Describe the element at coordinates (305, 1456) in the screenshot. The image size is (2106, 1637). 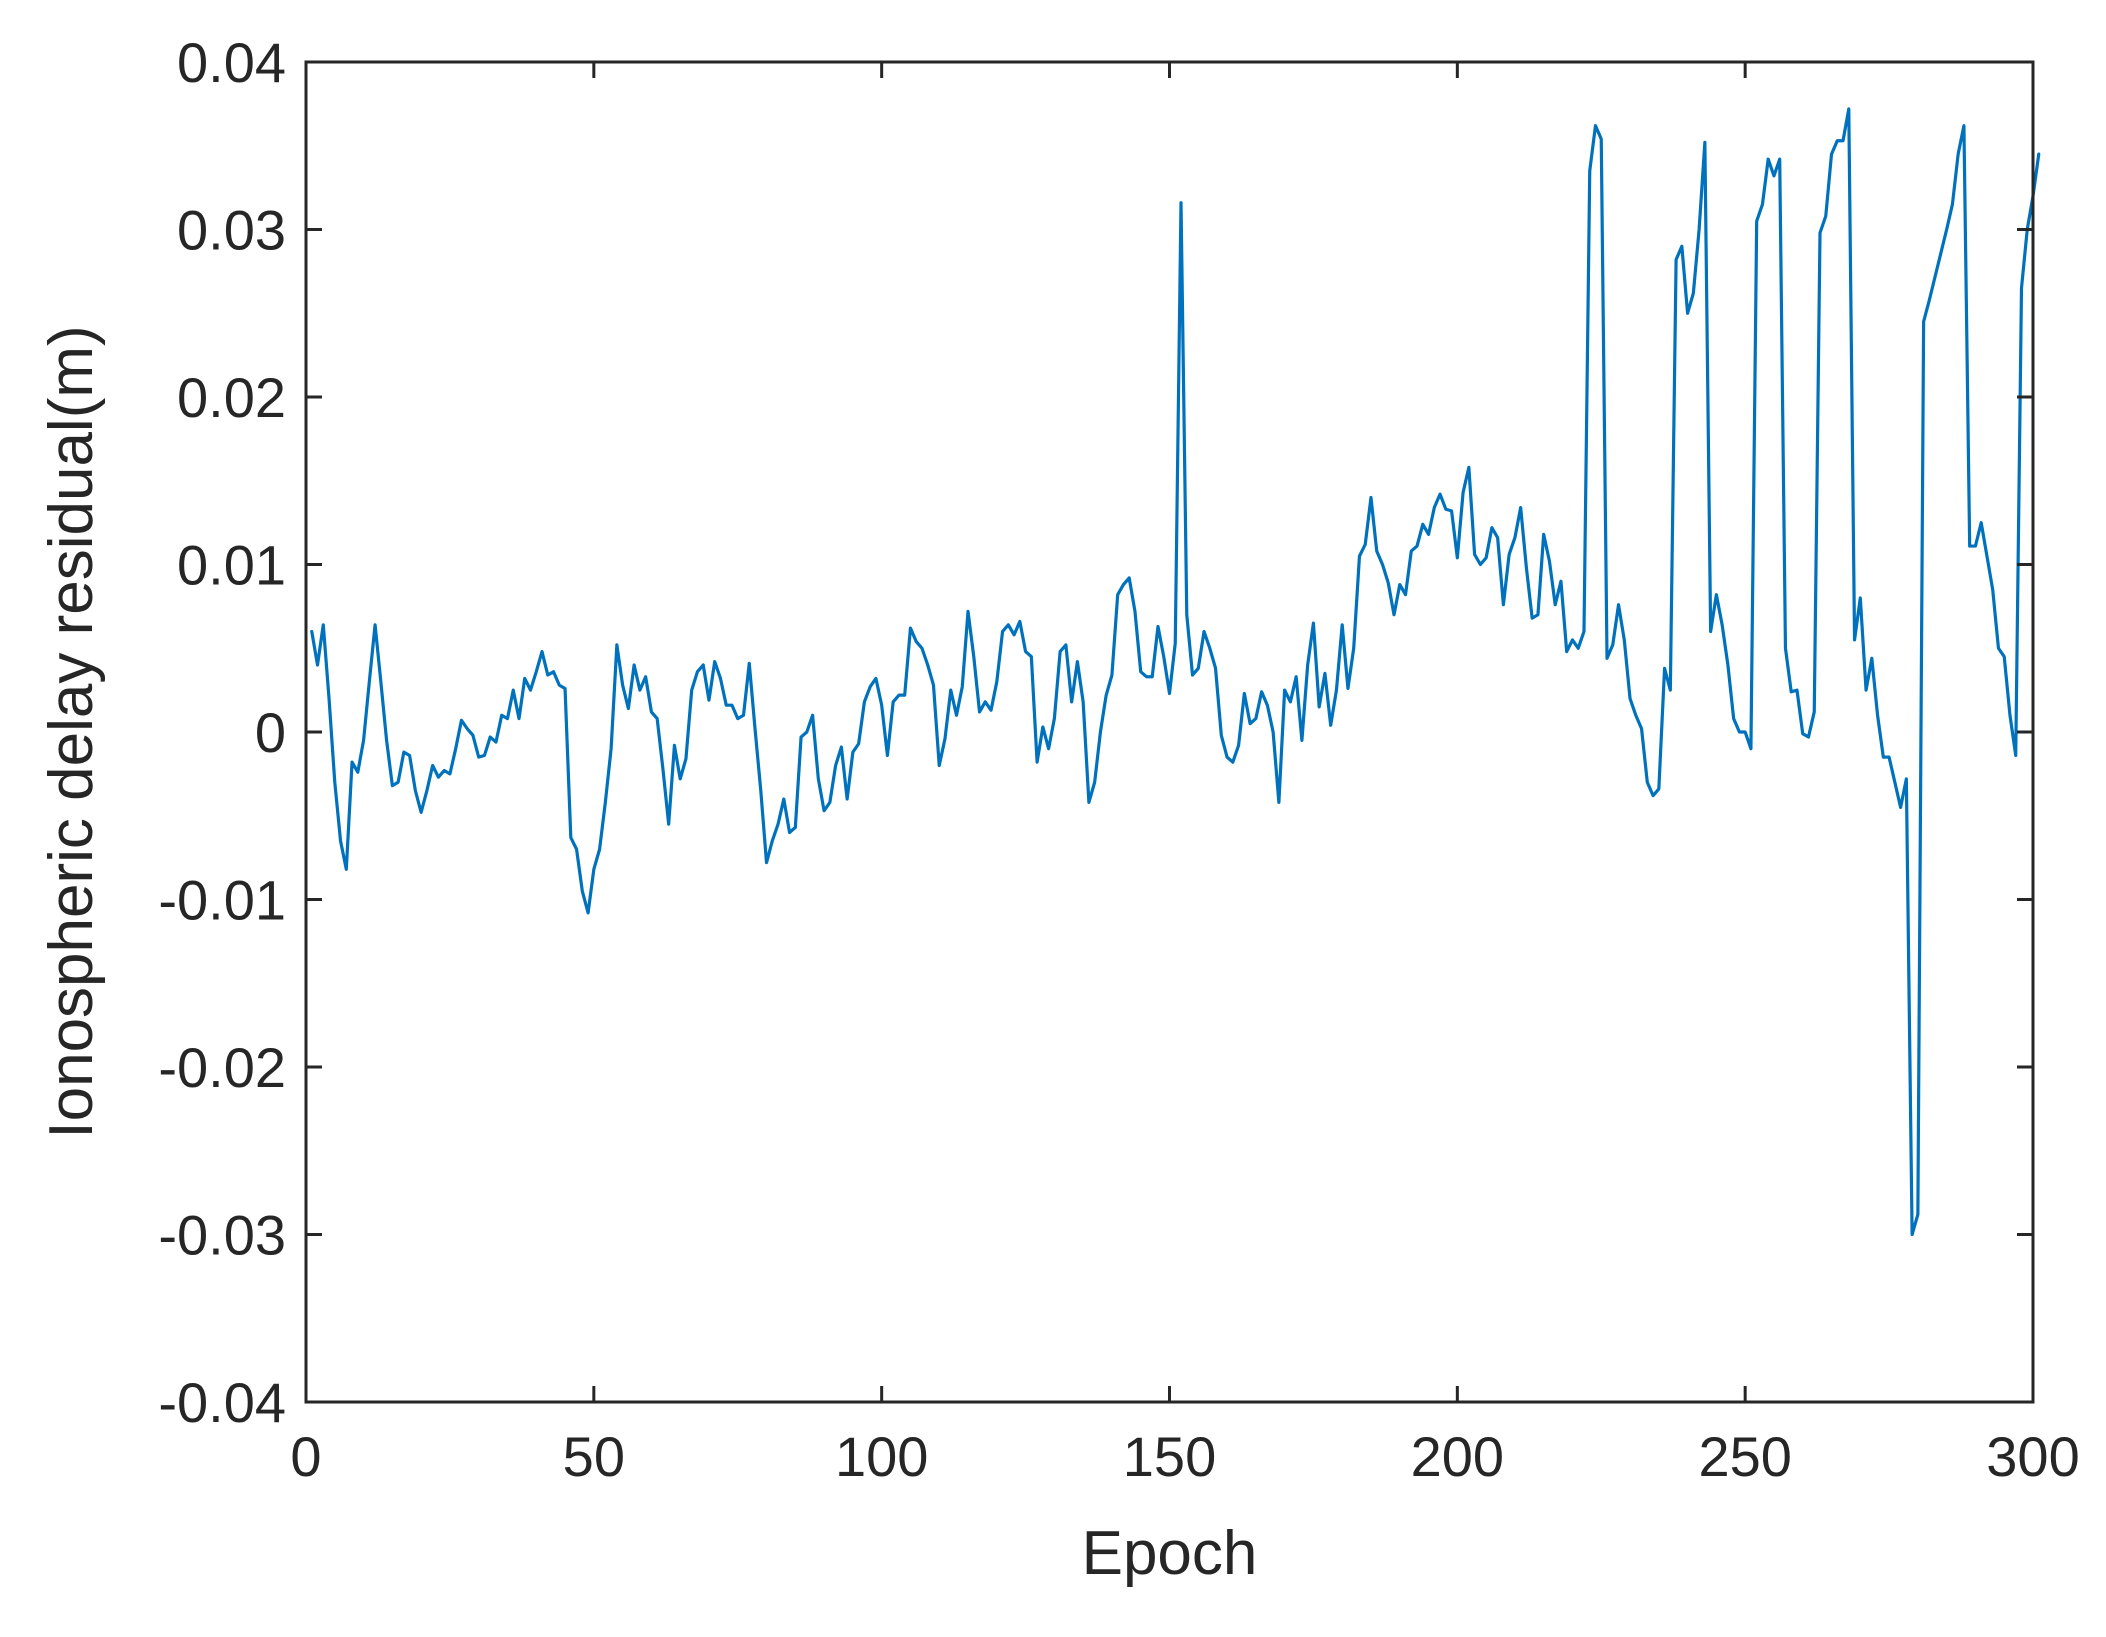
I see `x-tick-label: 0` at that location.